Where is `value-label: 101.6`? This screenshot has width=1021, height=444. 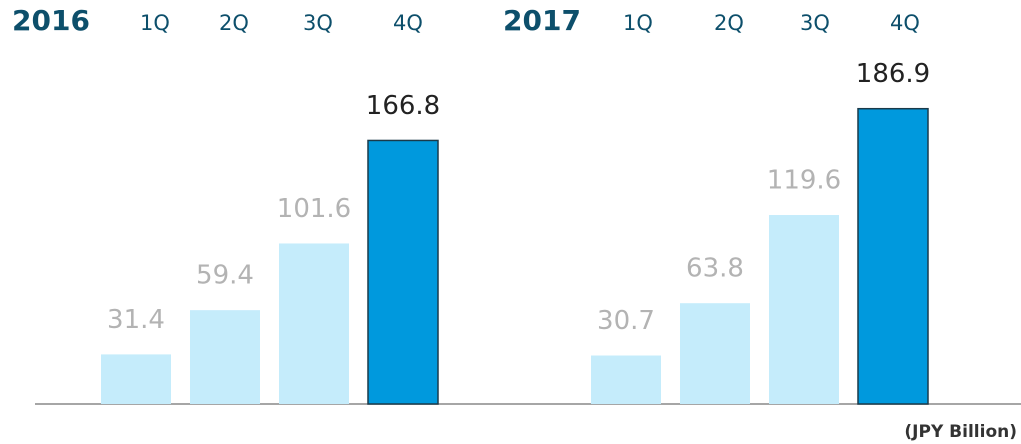 value-label: 101.6 is located at coordinates (314, 209).